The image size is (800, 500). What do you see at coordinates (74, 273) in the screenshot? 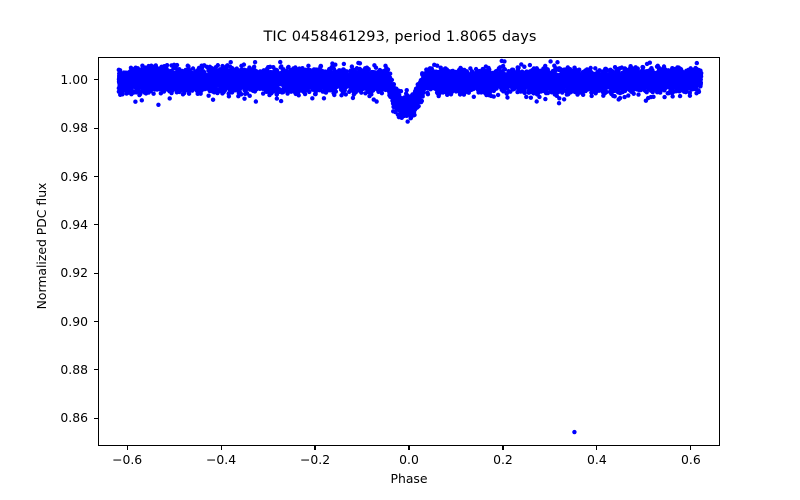
I see `y-tick-label: 0.92` at bounding box center [74, 273].